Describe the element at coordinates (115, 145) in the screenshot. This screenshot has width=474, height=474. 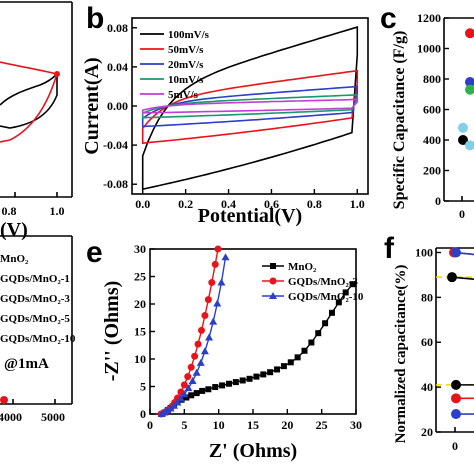
I see `panel-b-y-tick-label: -0.04` at that location.